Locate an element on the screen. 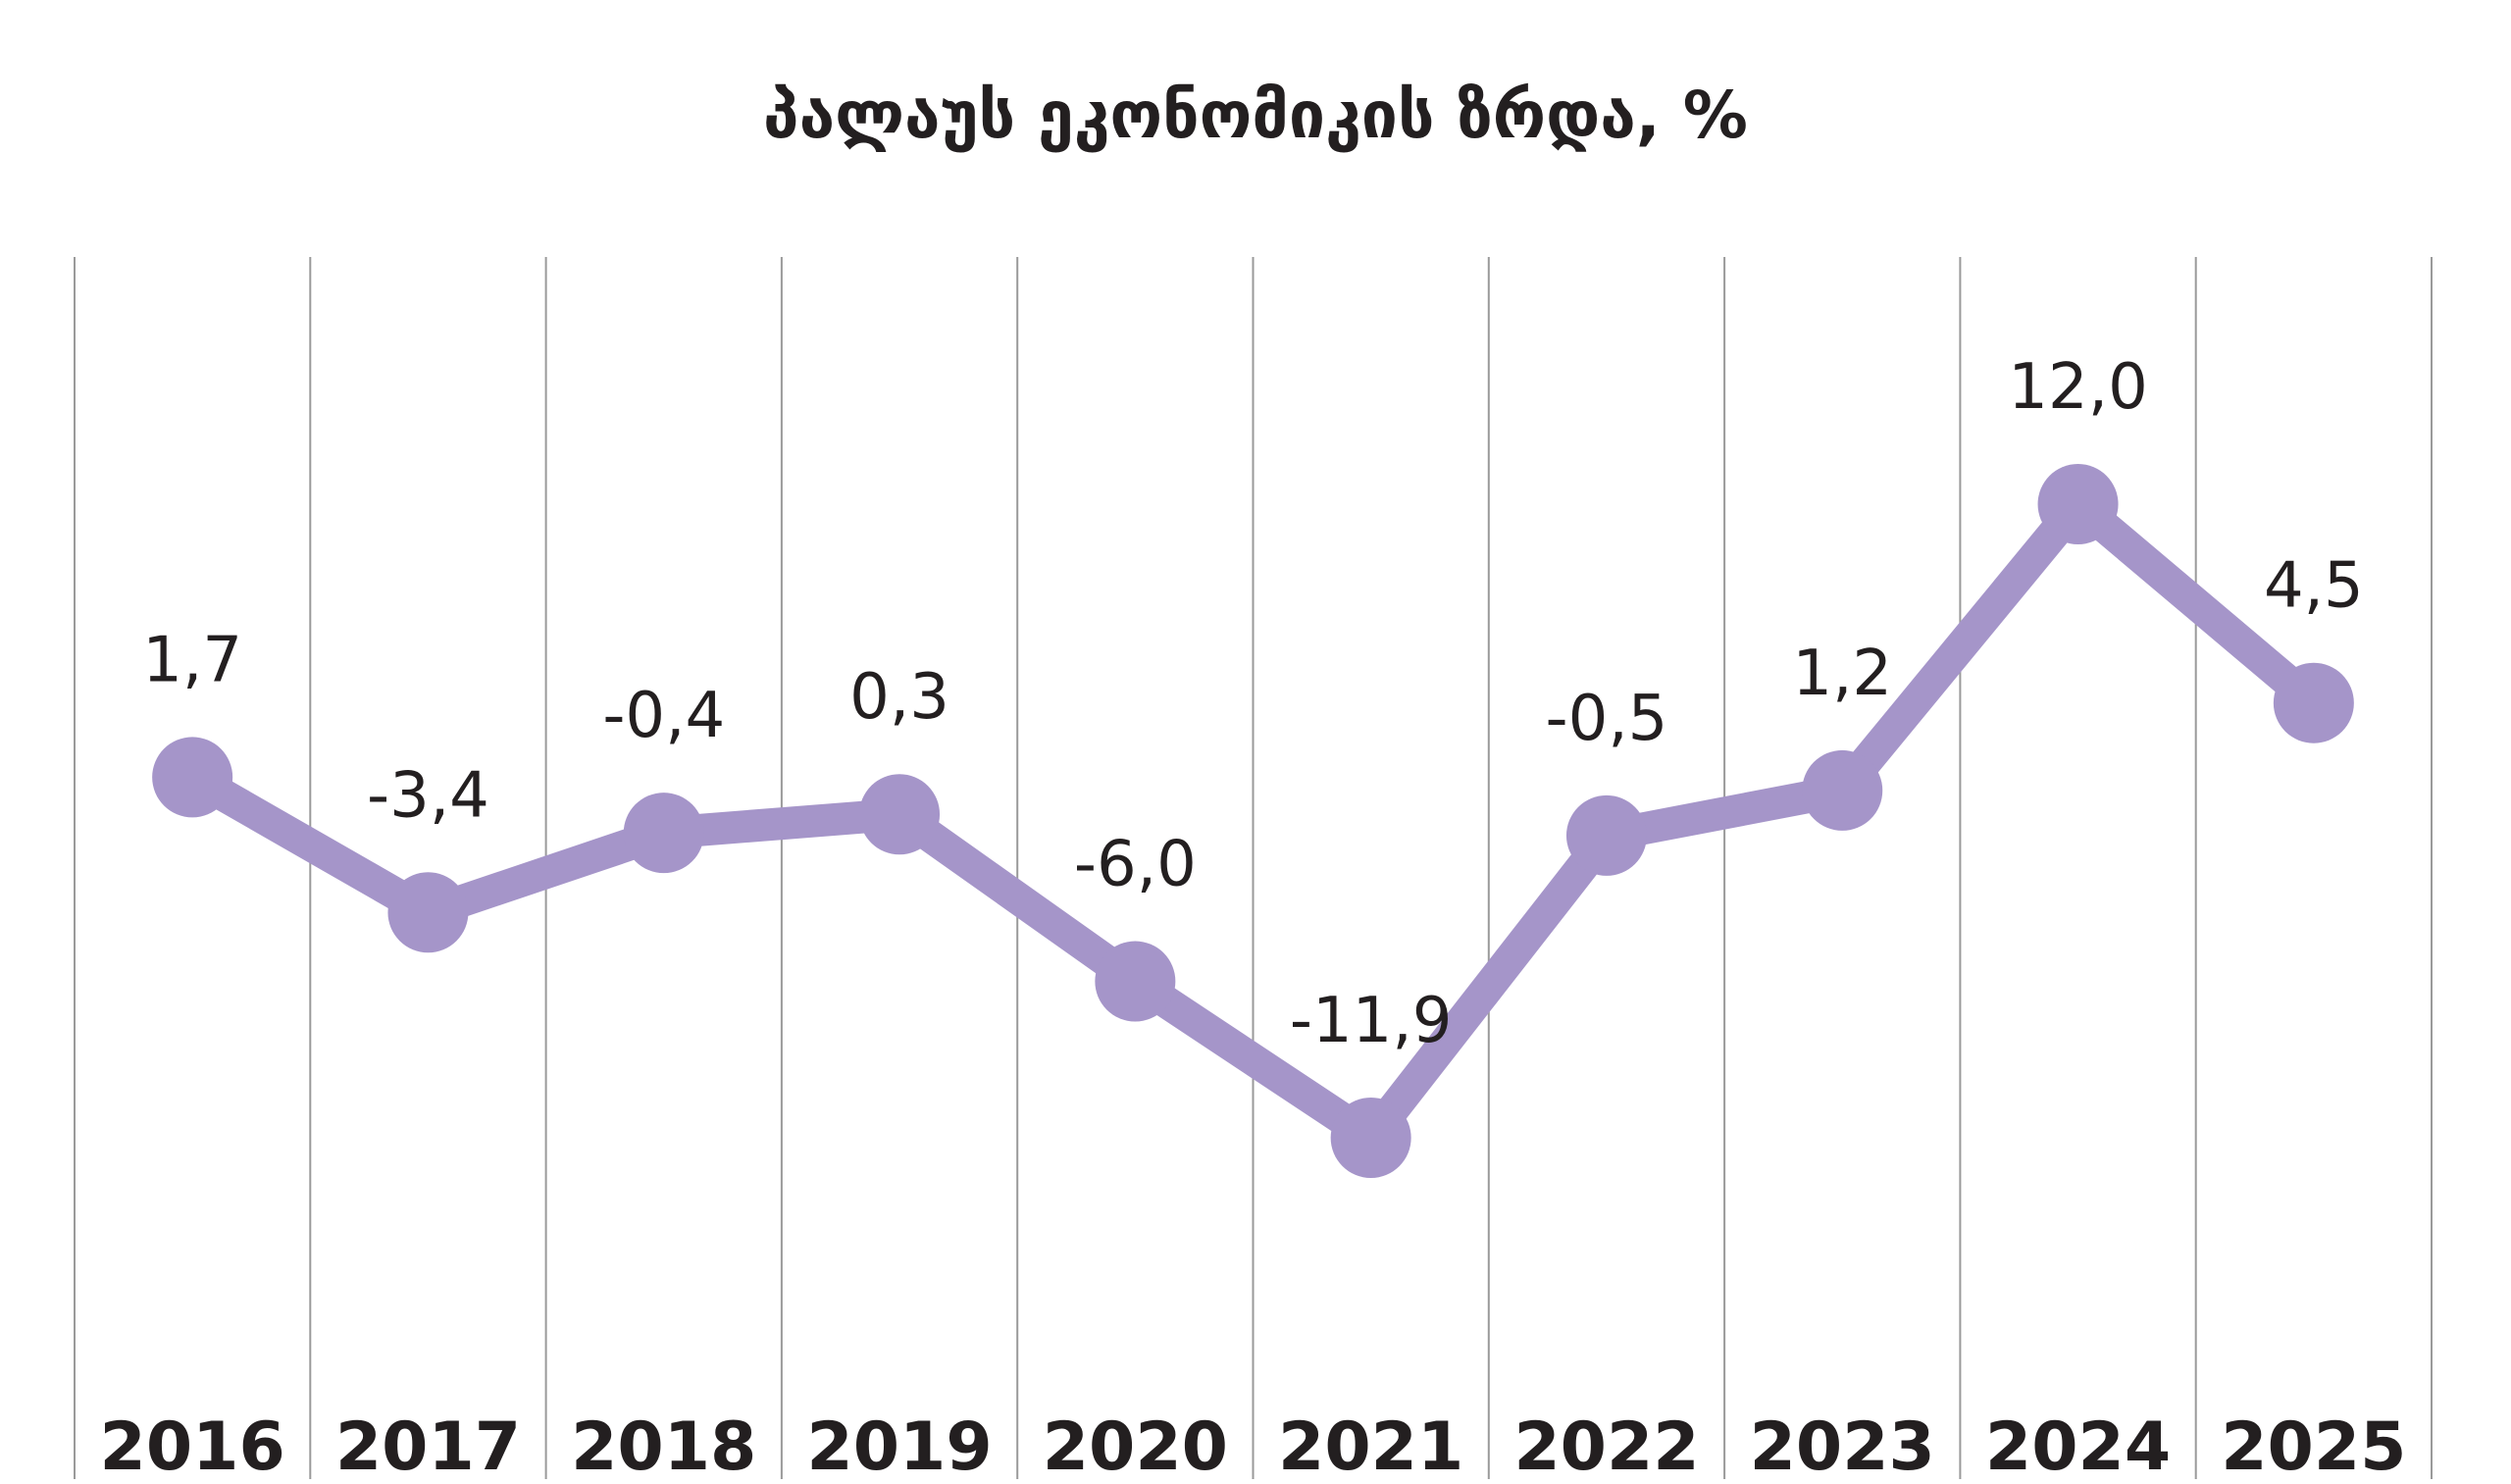 The image size is (2511, 1484). x-tick-label: 2020 is located at coordinates (1135, 1446).